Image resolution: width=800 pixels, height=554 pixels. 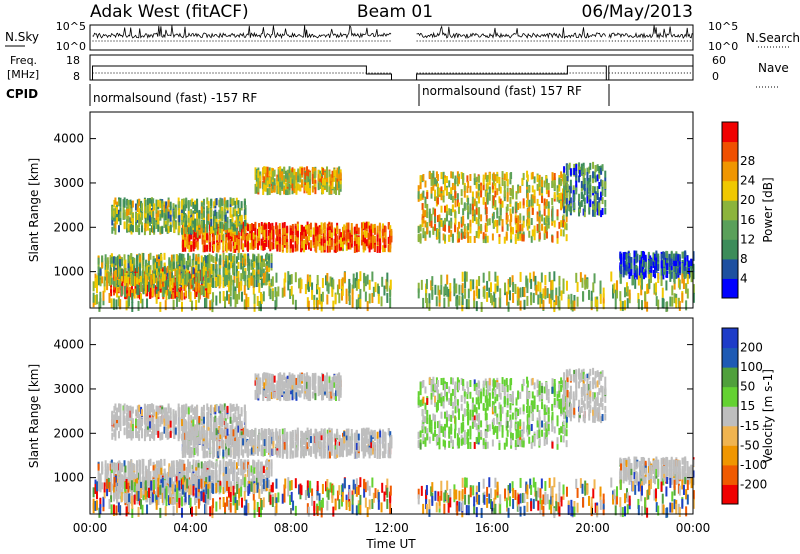 What do you see at coordinates (22, 94) in the screenshot?
I see `cpid-label: CPID` at bounding box center [22, 94].